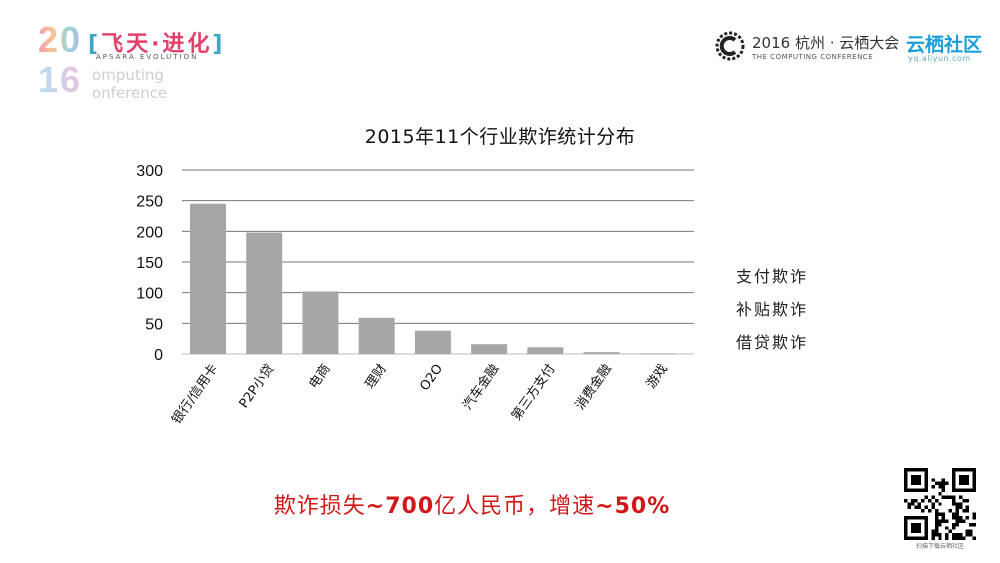 The image size is (1000, 563). I want to click on yunqi-logo-icon, so click(730, 46).